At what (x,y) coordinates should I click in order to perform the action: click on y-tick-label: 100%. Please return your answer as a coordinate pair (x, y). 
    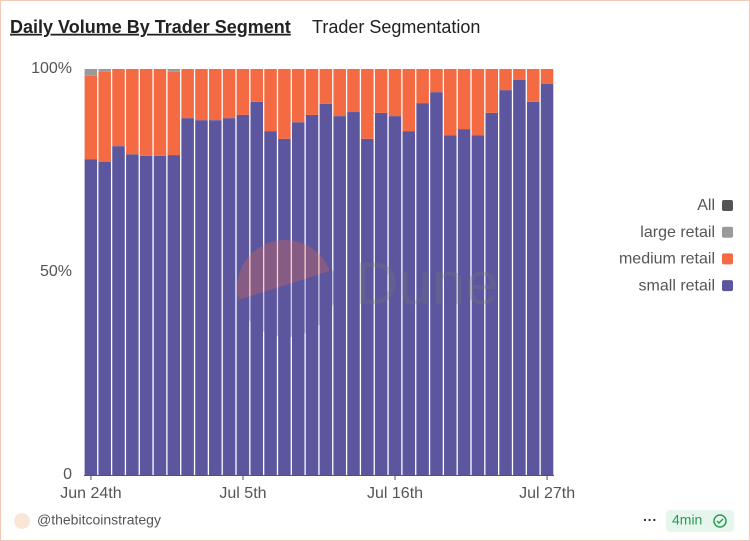
    Looking at the image, I should click on (51, 68).